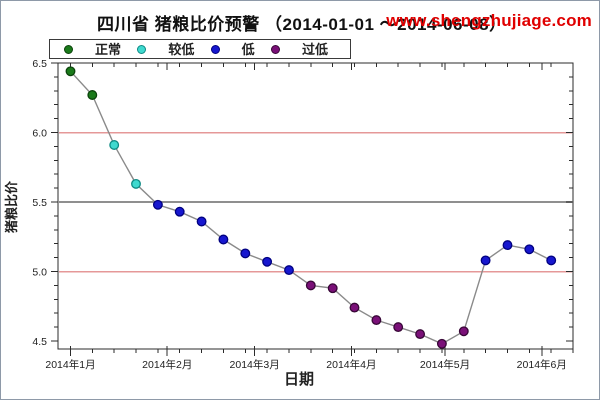 The width and height of the screenshot is (600, 400). I want to click on x-tick-label: 2014年1月, so click(70, 364).